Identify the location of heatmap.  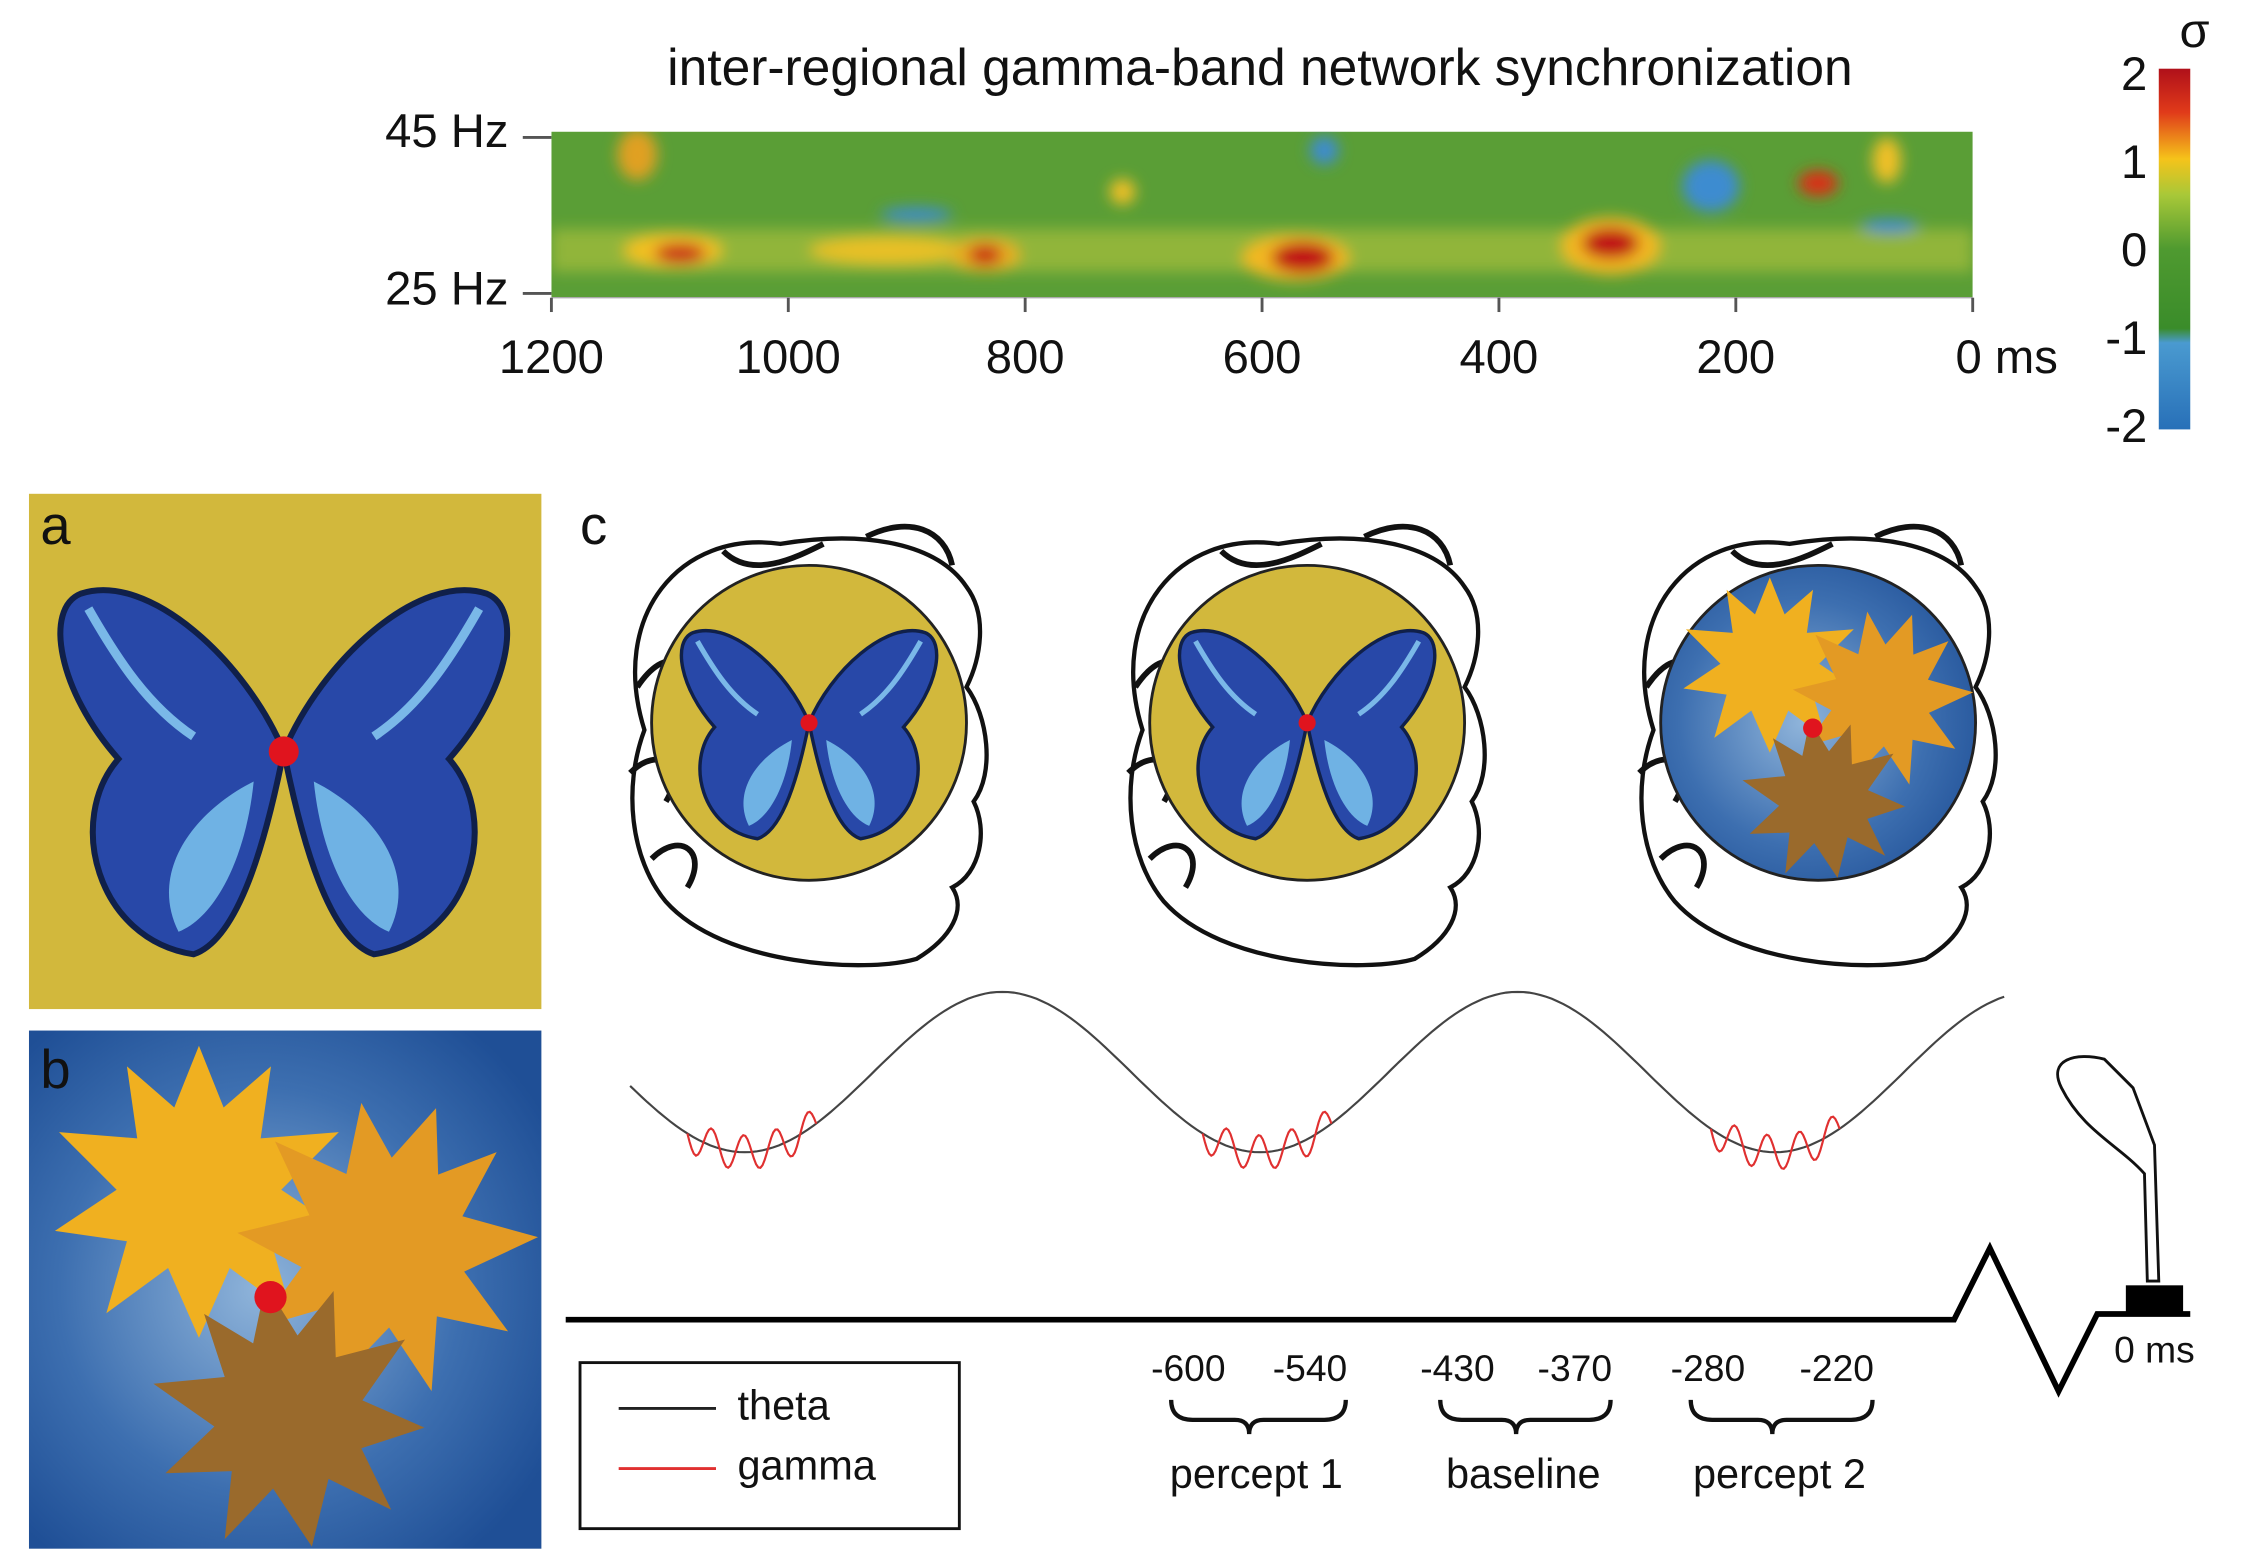
(1262, 214).